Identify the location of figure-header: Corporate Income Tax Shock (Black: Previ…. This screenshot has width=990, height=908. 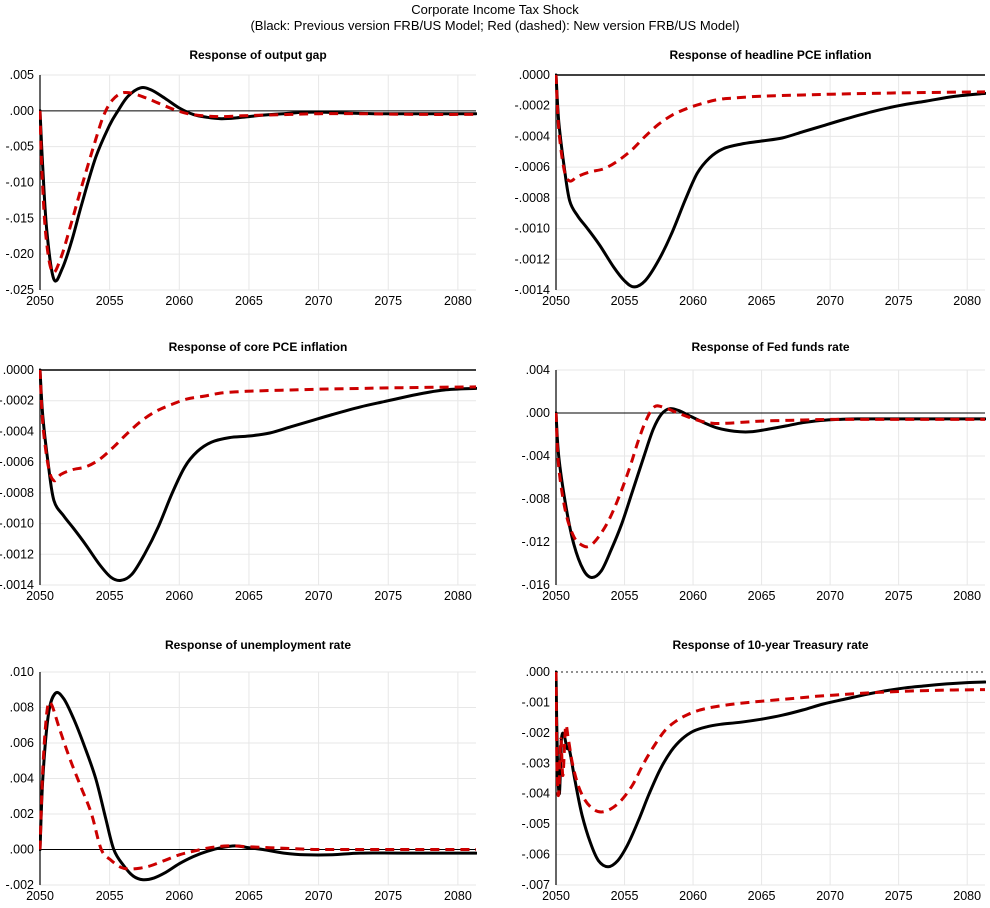
(495, 18).